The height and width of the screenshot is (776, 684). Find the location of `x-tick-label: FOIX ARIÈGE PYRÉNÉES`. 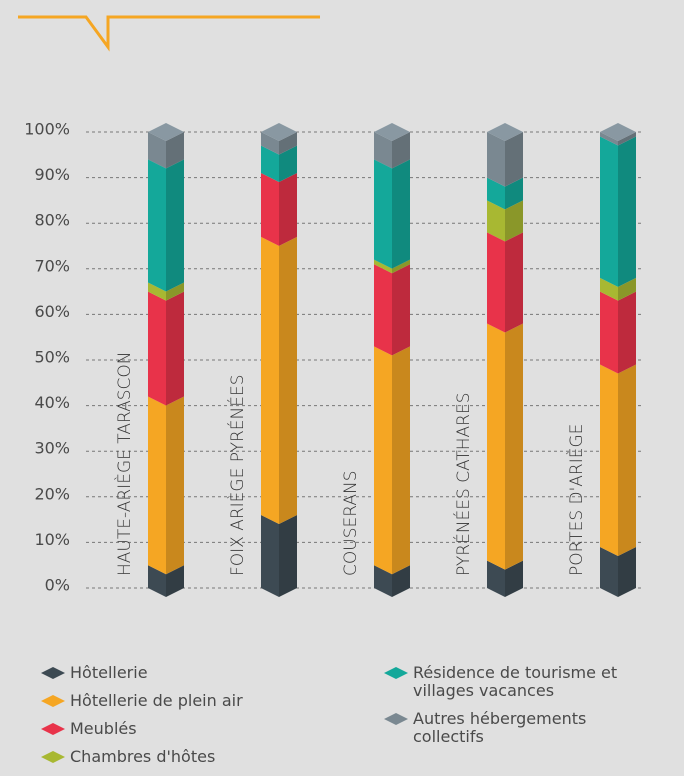

x-tick-label: FOIX ARIÈGE PYRÉNÉES is located at coordinates (237, 475).